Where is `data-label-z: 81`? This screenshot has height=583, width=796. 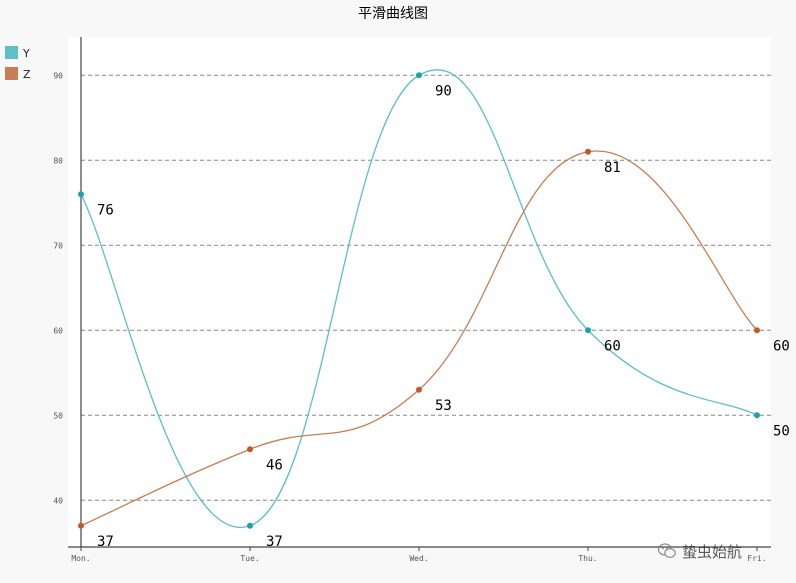
data-label-z: 81 is located at coordinates (612, 168).